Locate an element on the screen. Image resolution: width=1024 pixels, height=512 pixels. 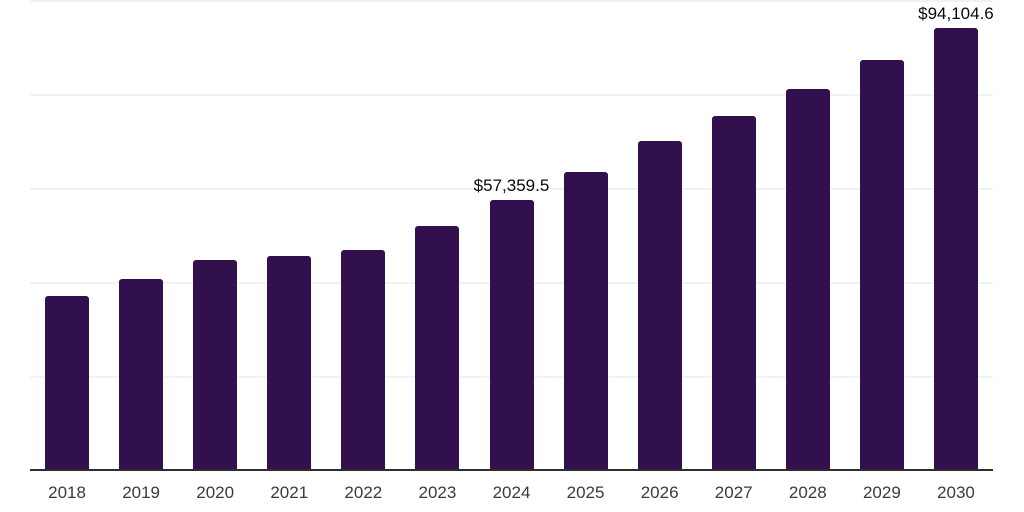
bar-2026 is located at coordinates (659, 305).